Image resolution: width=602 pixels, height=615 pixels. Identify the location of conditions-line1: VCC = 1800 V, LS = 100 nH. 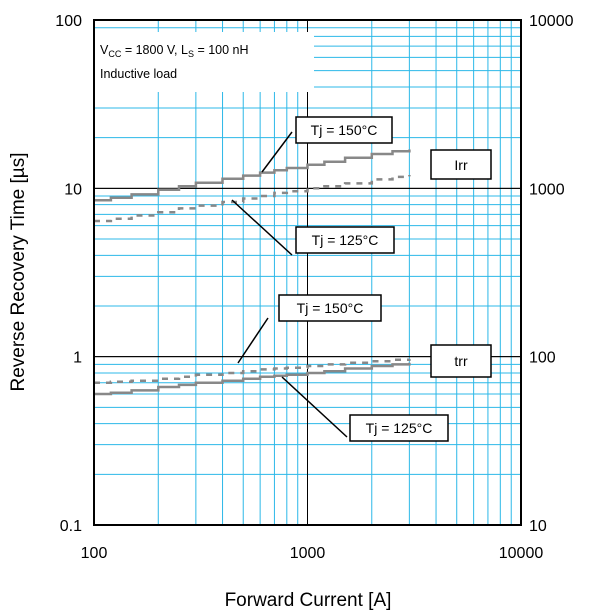
(174, 51).